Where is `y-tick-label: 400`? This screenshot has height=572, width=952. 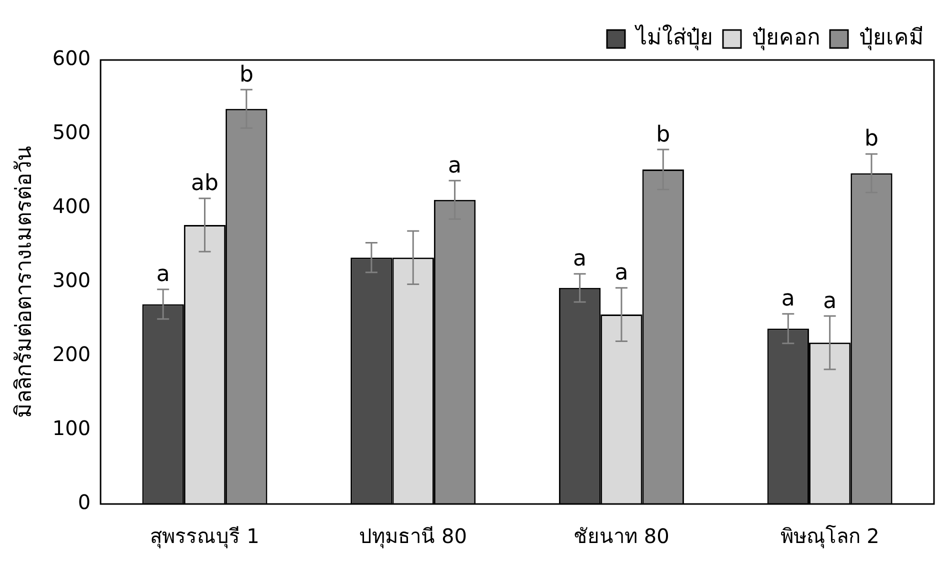 y-tick-label: 400 is located at coordinates (71, 206).